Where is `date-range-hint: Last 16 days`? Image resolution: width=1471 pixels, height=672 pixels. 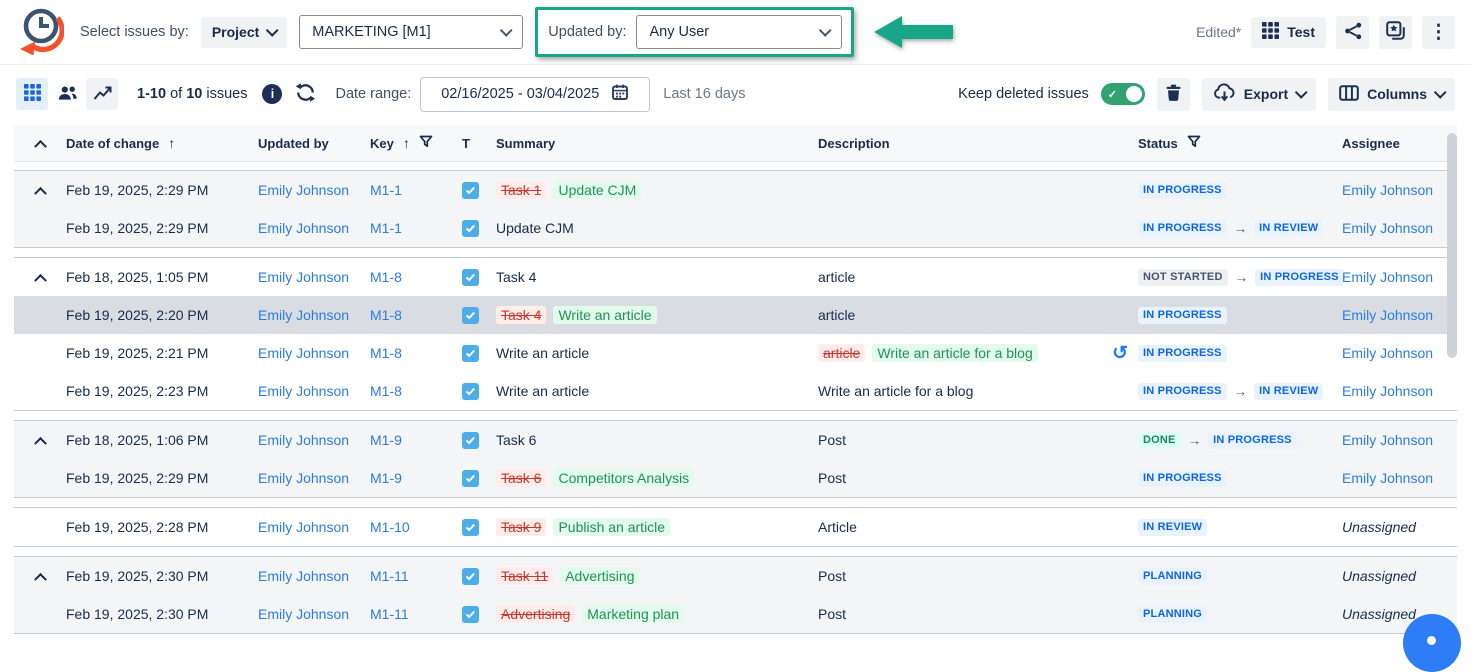
date-range-hint: Last 16 days is located at coordinates (704, 94).